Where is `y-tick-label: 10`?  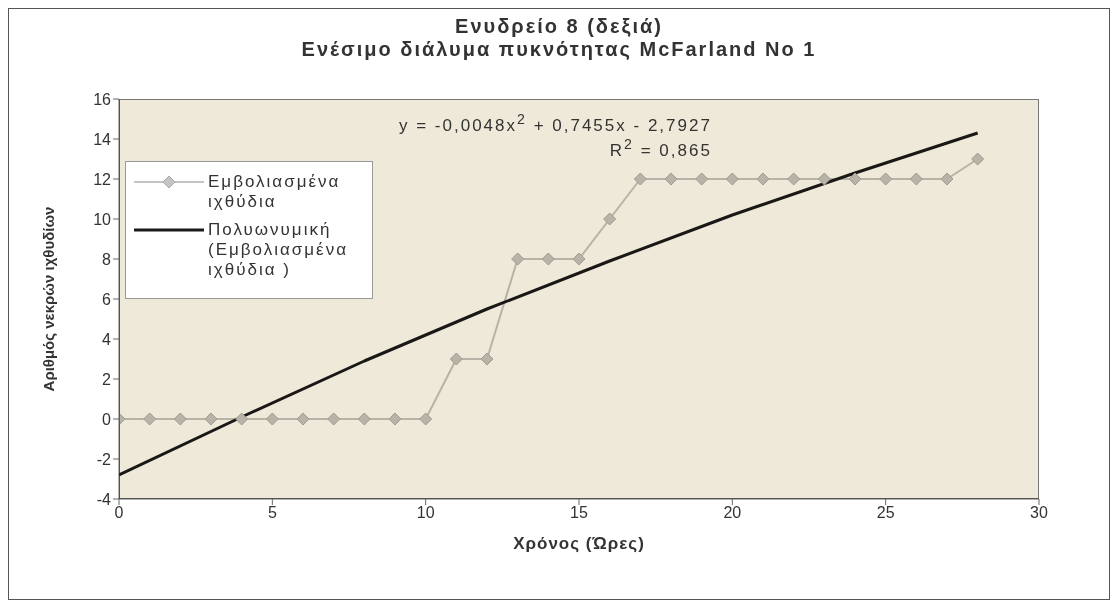 y-tick-label: 10 is located at coordinates (102, 219).